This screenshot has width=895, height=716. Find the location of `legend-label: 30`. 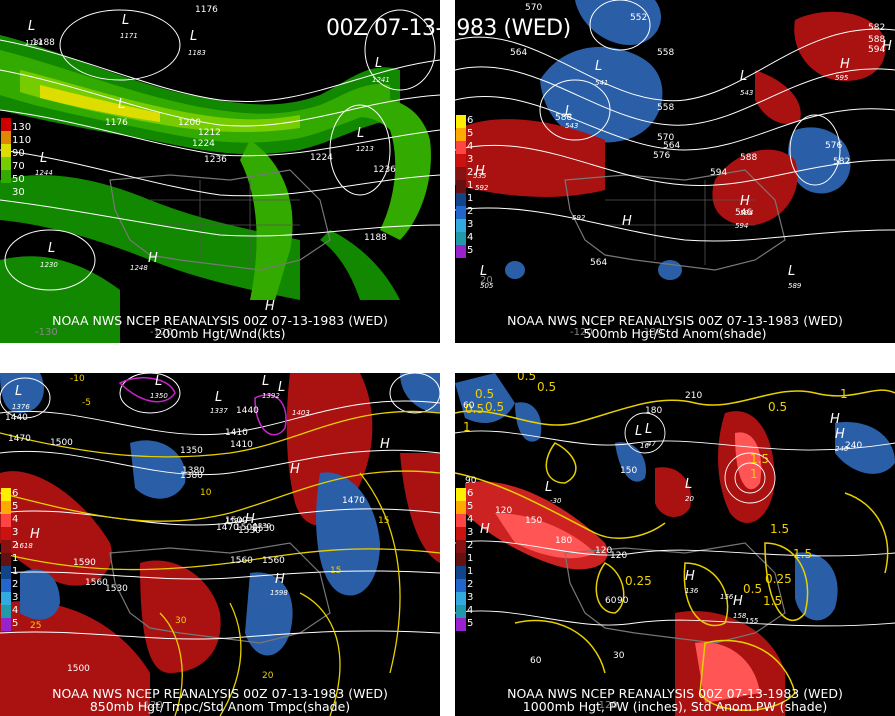

legend-label: 30 is located at coordinates (18, 192).